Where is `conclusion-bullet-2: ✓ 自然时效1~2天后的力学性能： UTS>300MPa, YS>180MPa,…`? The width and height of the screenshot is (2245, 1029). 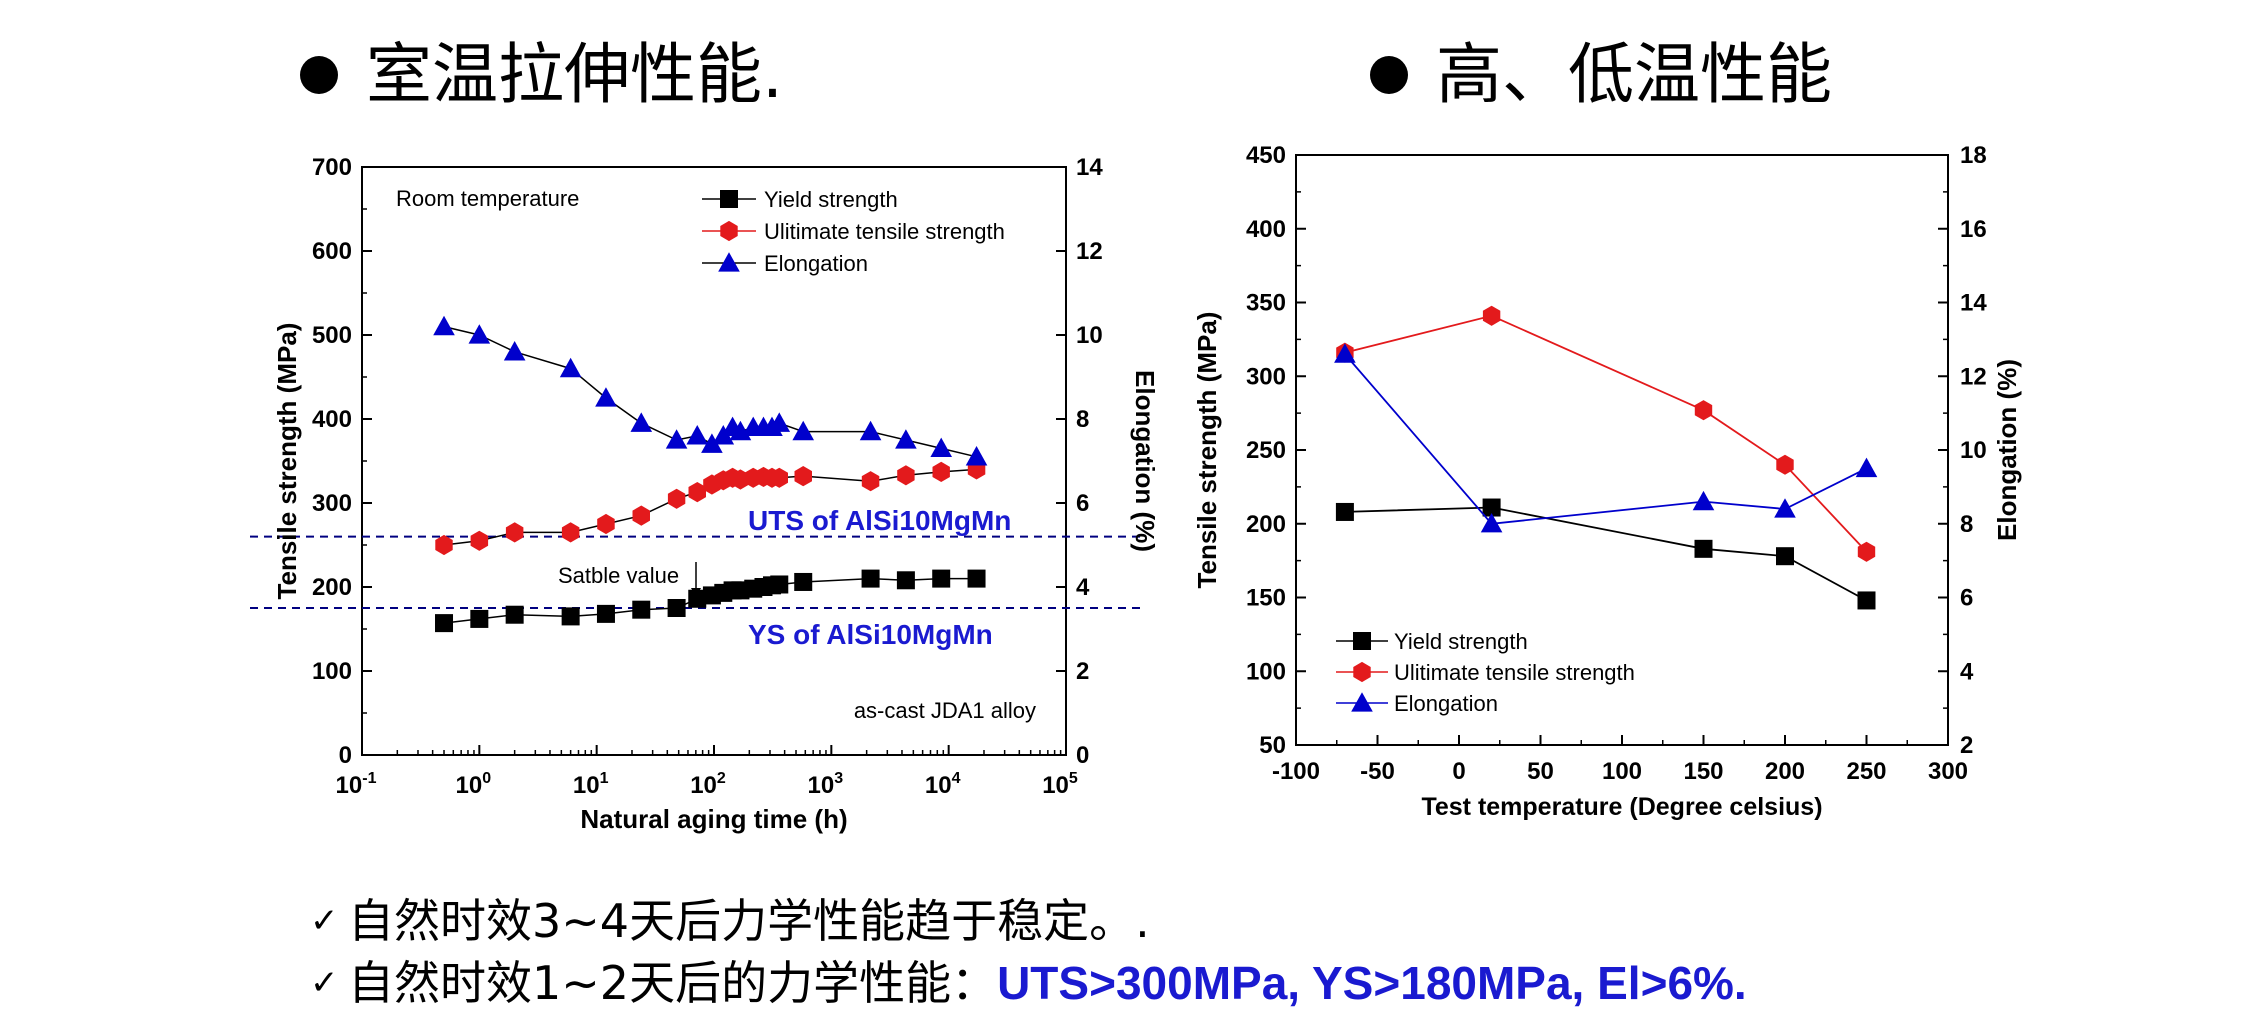
conclusion-bullet-2: ✓ 自然时效1~2天后的力学性能： UTS>300MPa, YS>180MPa,… is located at coordinates (1028, 983).